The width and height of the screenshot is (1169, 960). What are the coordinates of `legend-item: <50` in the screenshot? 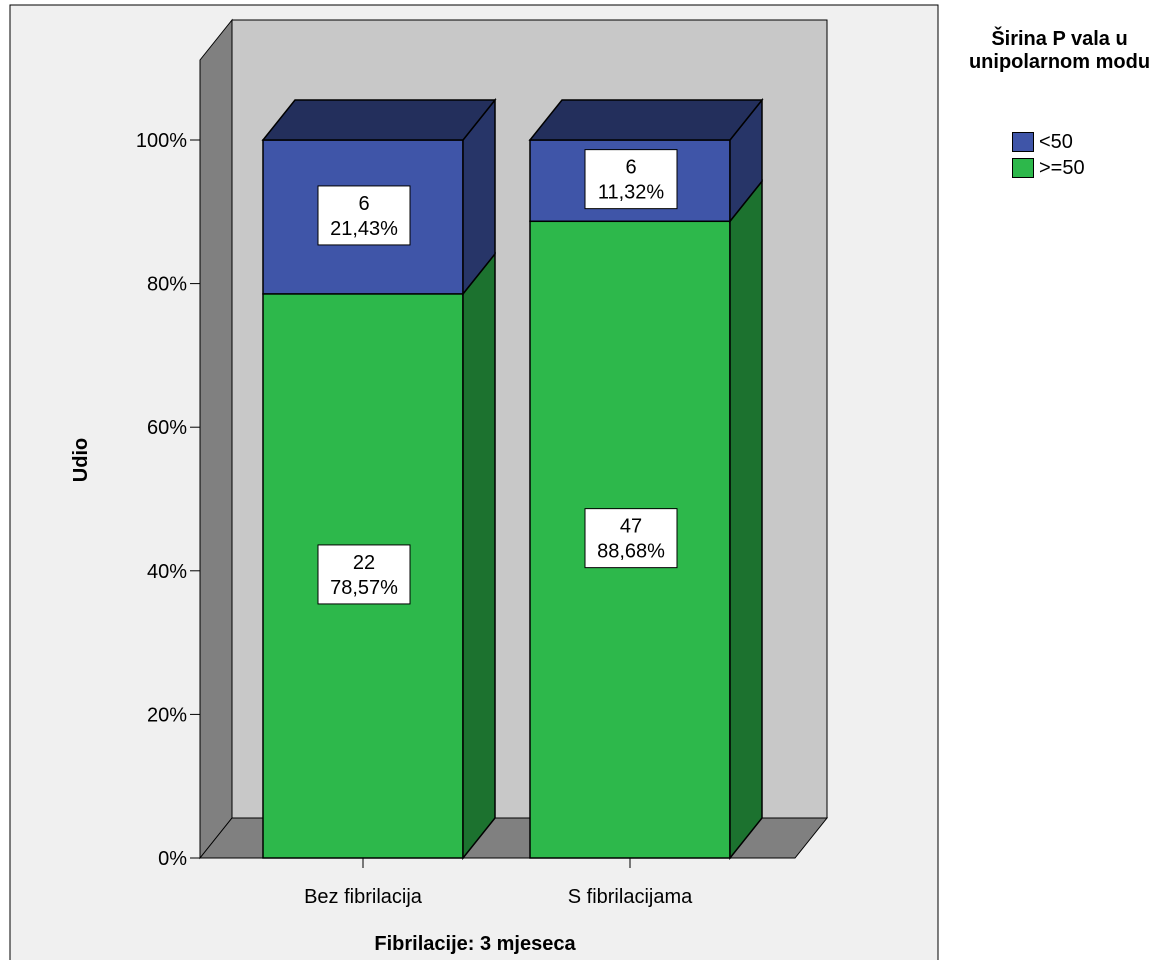 It's located at (1042, 142).